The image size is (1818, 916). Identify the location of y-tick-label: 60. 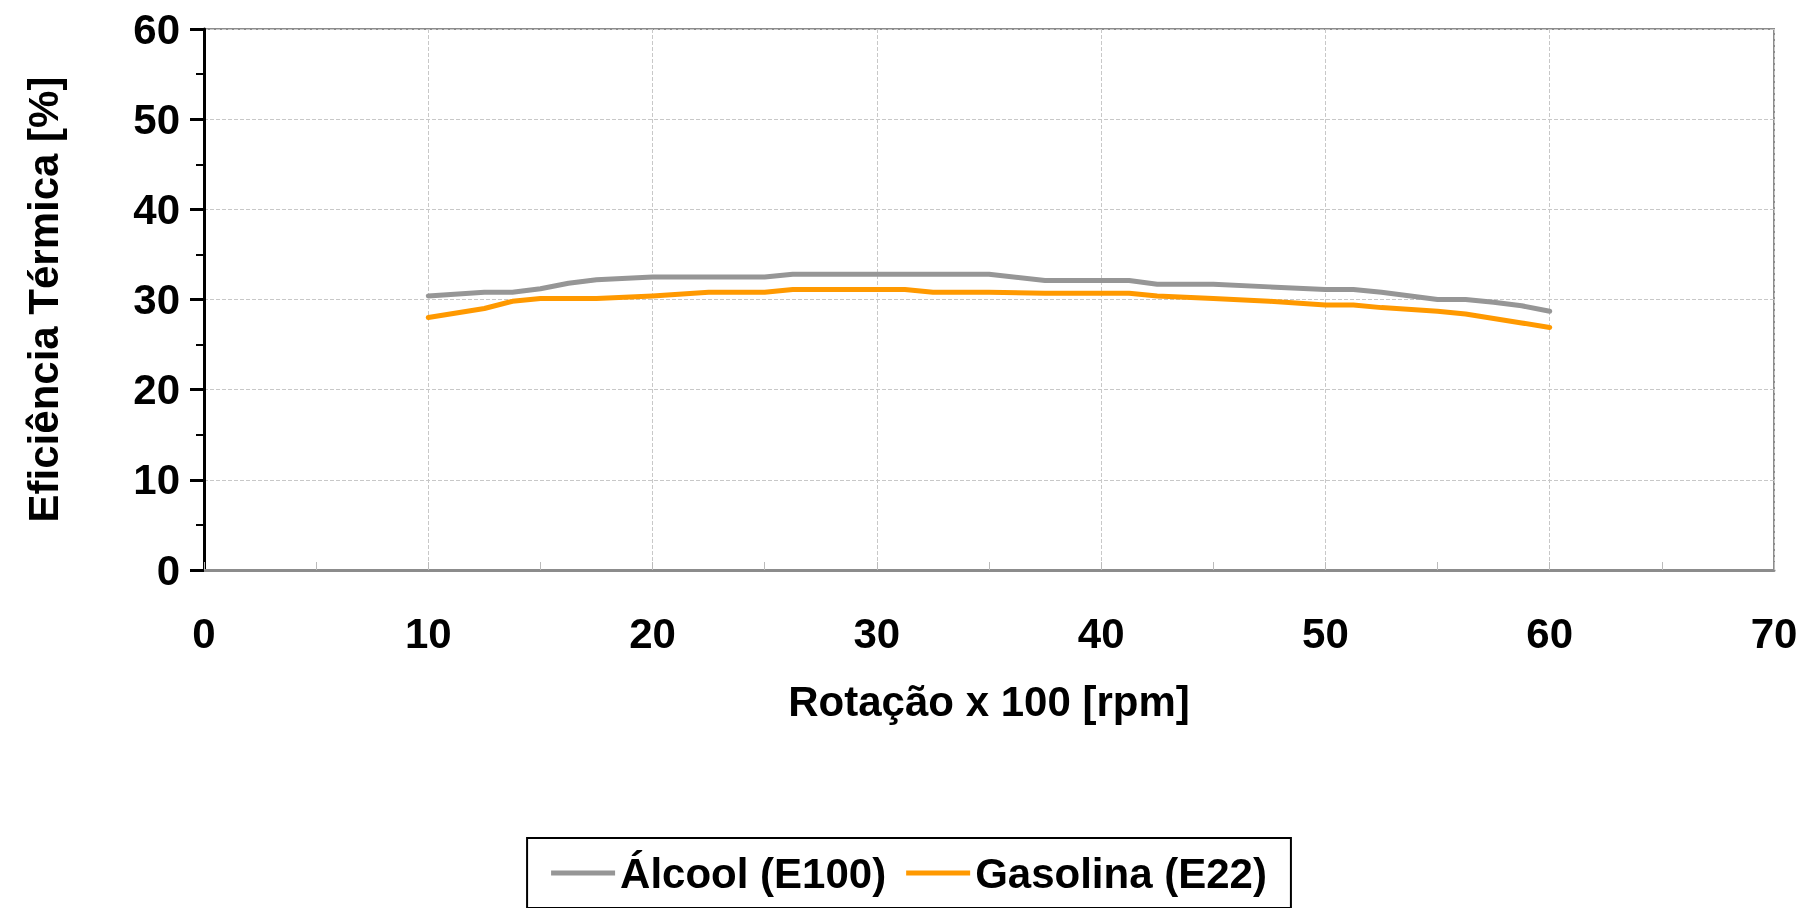
(156, 29).